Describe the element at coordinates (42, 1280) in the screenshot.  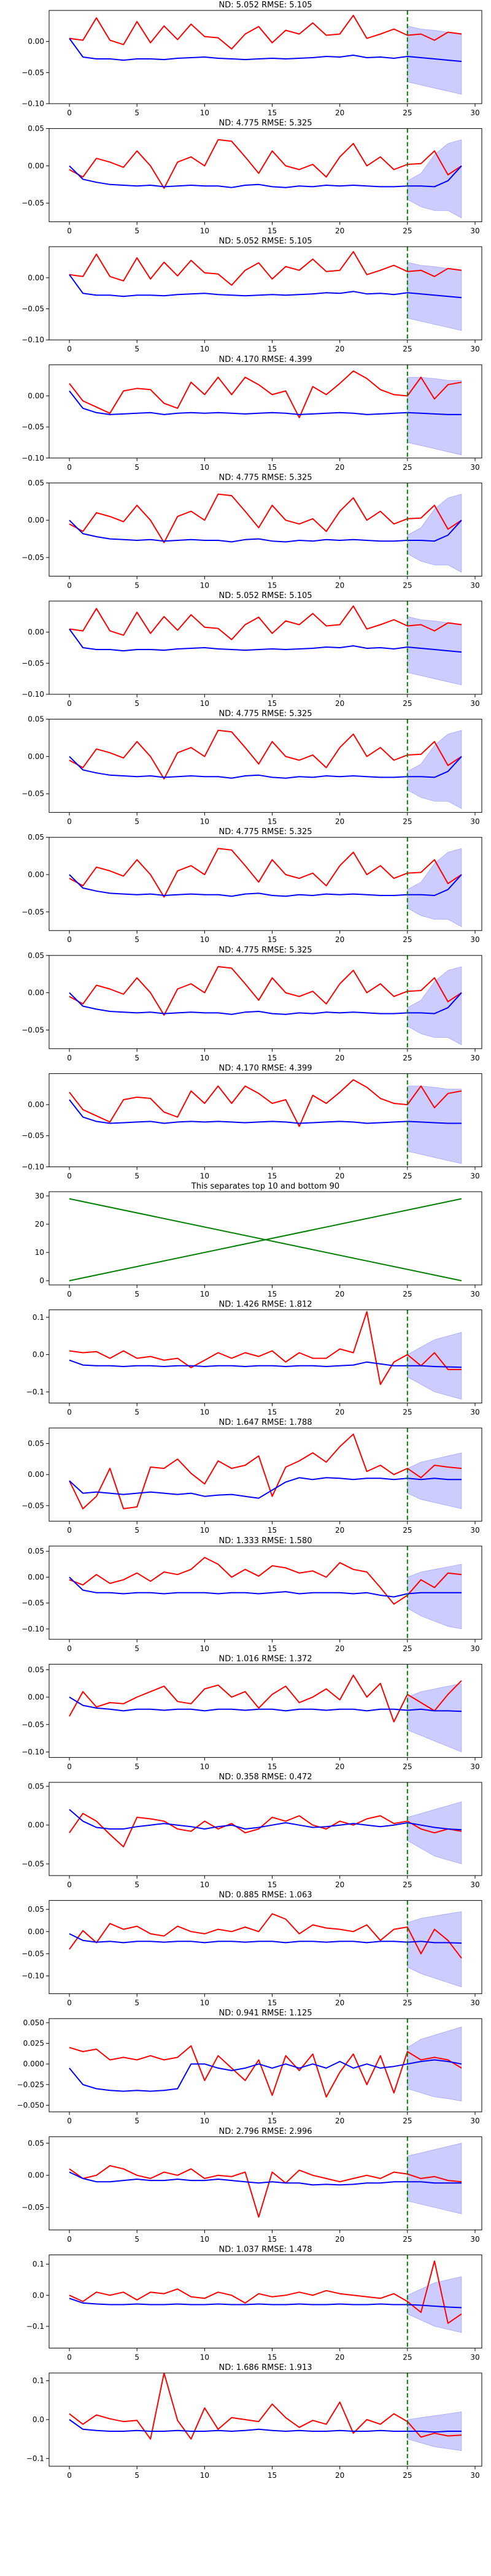
I see `y-tick-label: 0` at that location.